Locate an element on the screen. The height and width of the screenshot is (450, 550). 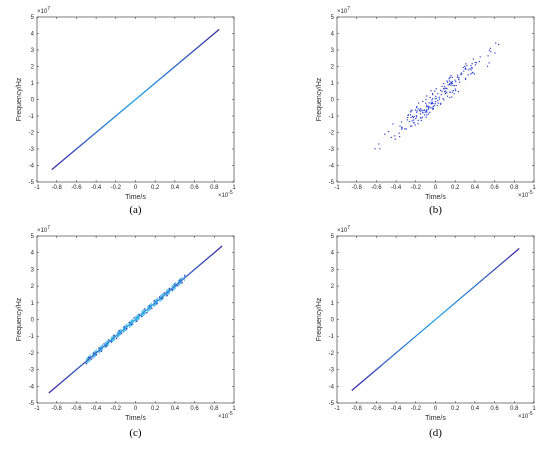
x-tick-label: 0.6 is located at coordinates (494, 188).